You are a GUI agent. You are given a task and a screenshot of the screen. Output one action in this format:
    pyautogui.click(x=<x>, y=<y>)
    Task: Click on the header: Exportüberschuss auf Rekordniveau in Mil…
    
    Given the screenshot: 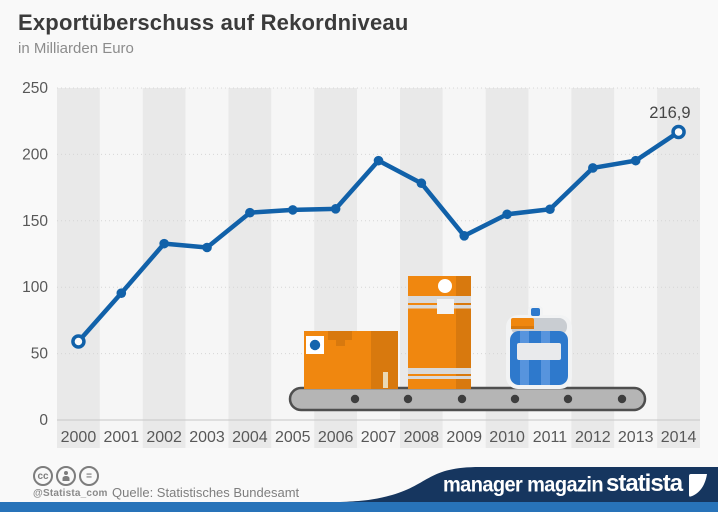 What is the action you would take?
    pyautogui.click(x=213, y=33)
    